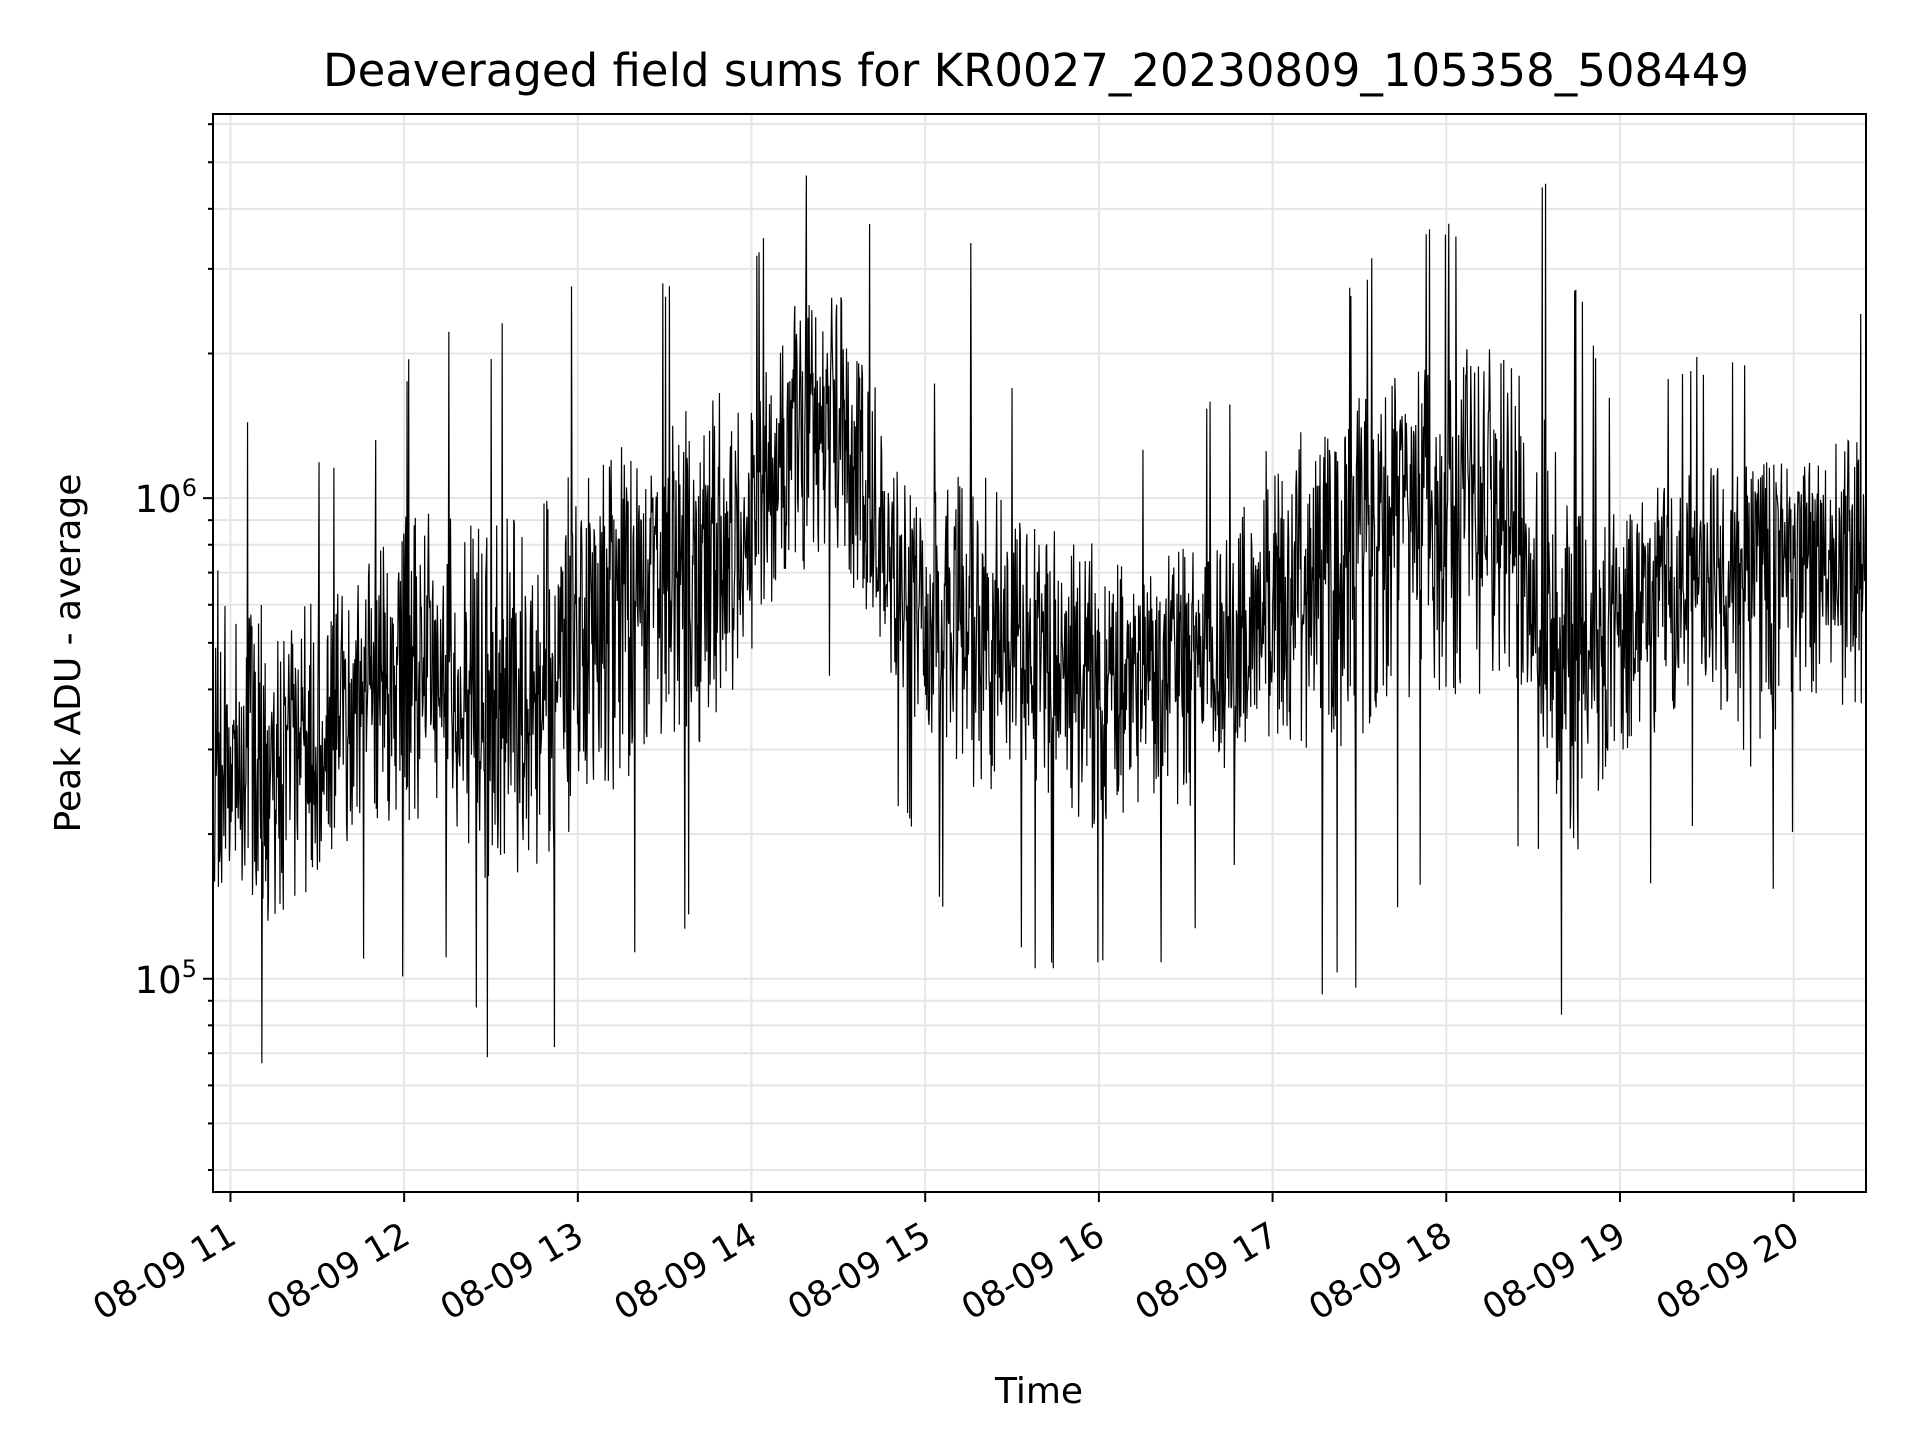  I want to click on y-axis-label: Peak ADU - average, so click(68, 653).